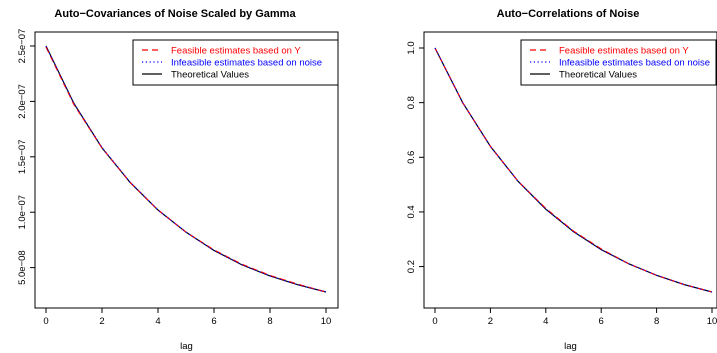 The width and height of the screenshot is (717, 353). What do you see at coordinates (22, 101) in the screenshot?
I see `y-tick-label: 2.0e−07` at bounding box center [22, 101].